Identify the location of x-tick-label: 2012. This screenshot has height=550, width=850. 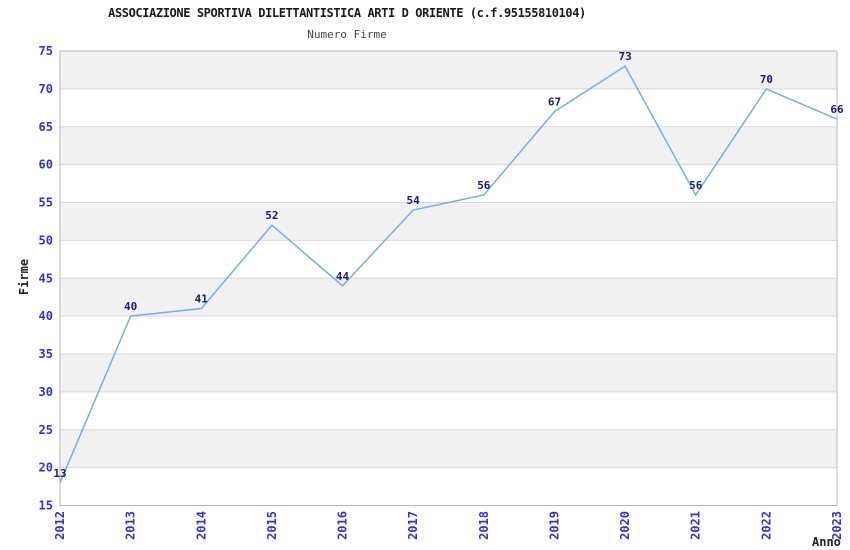
(60, 525).